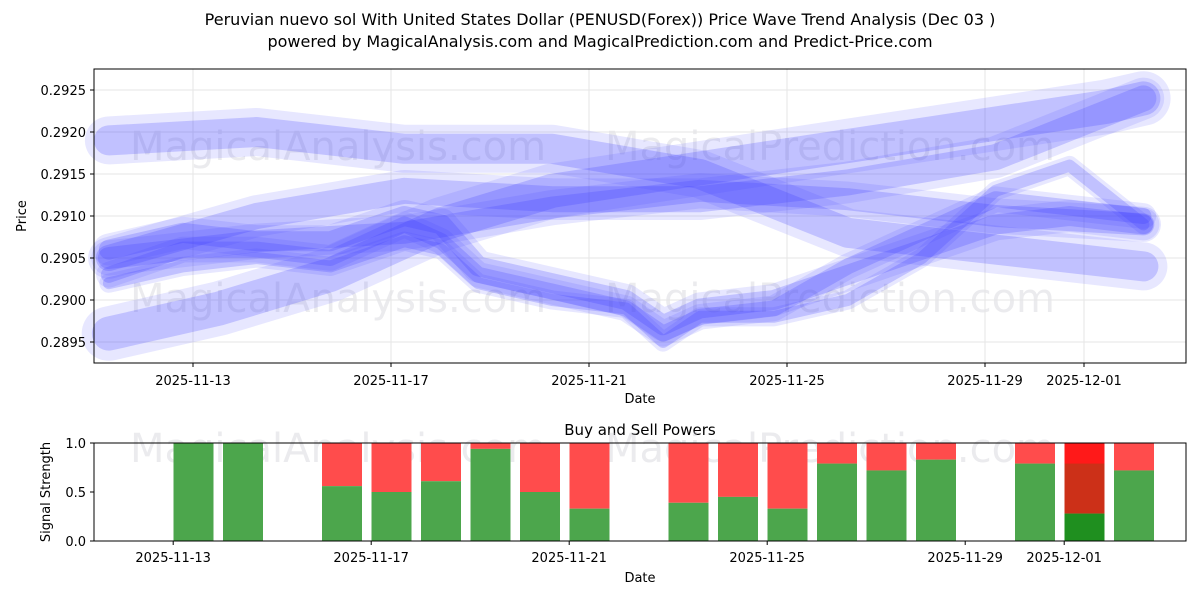 The height and width of the screenshot is (600, 1200). I want to click on power-y-tick-label: 1.0, so click(75, 444).